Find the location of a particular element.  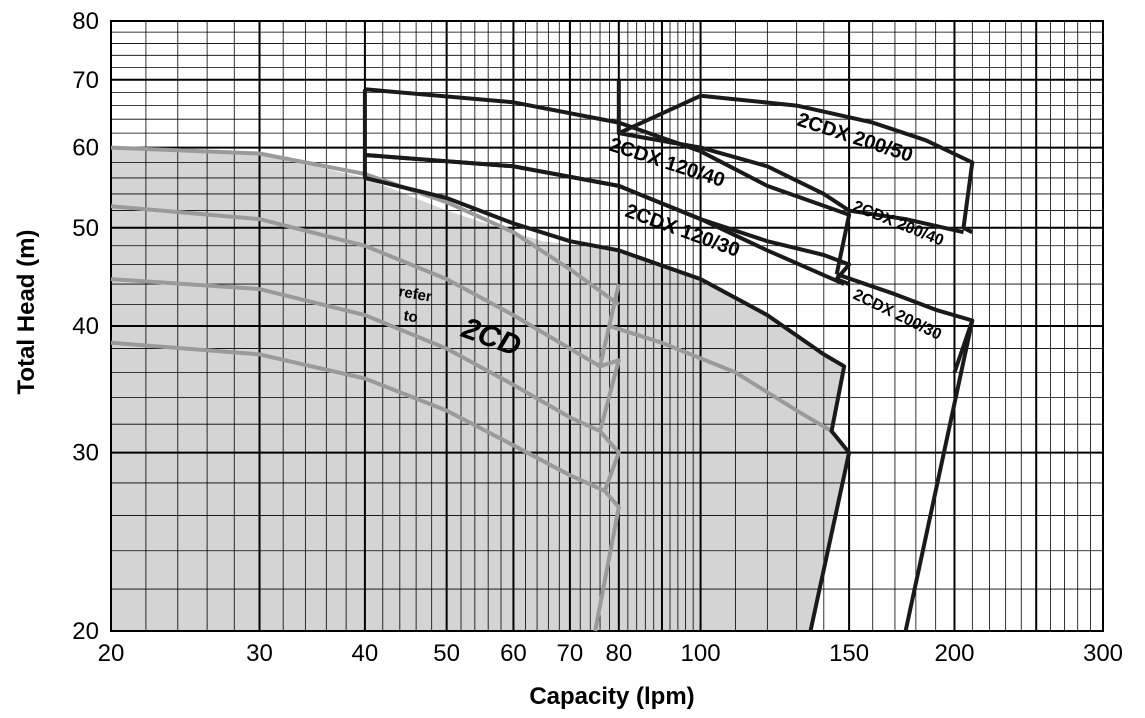

x-tick-label: 200 is located at coordinates (954, 653).